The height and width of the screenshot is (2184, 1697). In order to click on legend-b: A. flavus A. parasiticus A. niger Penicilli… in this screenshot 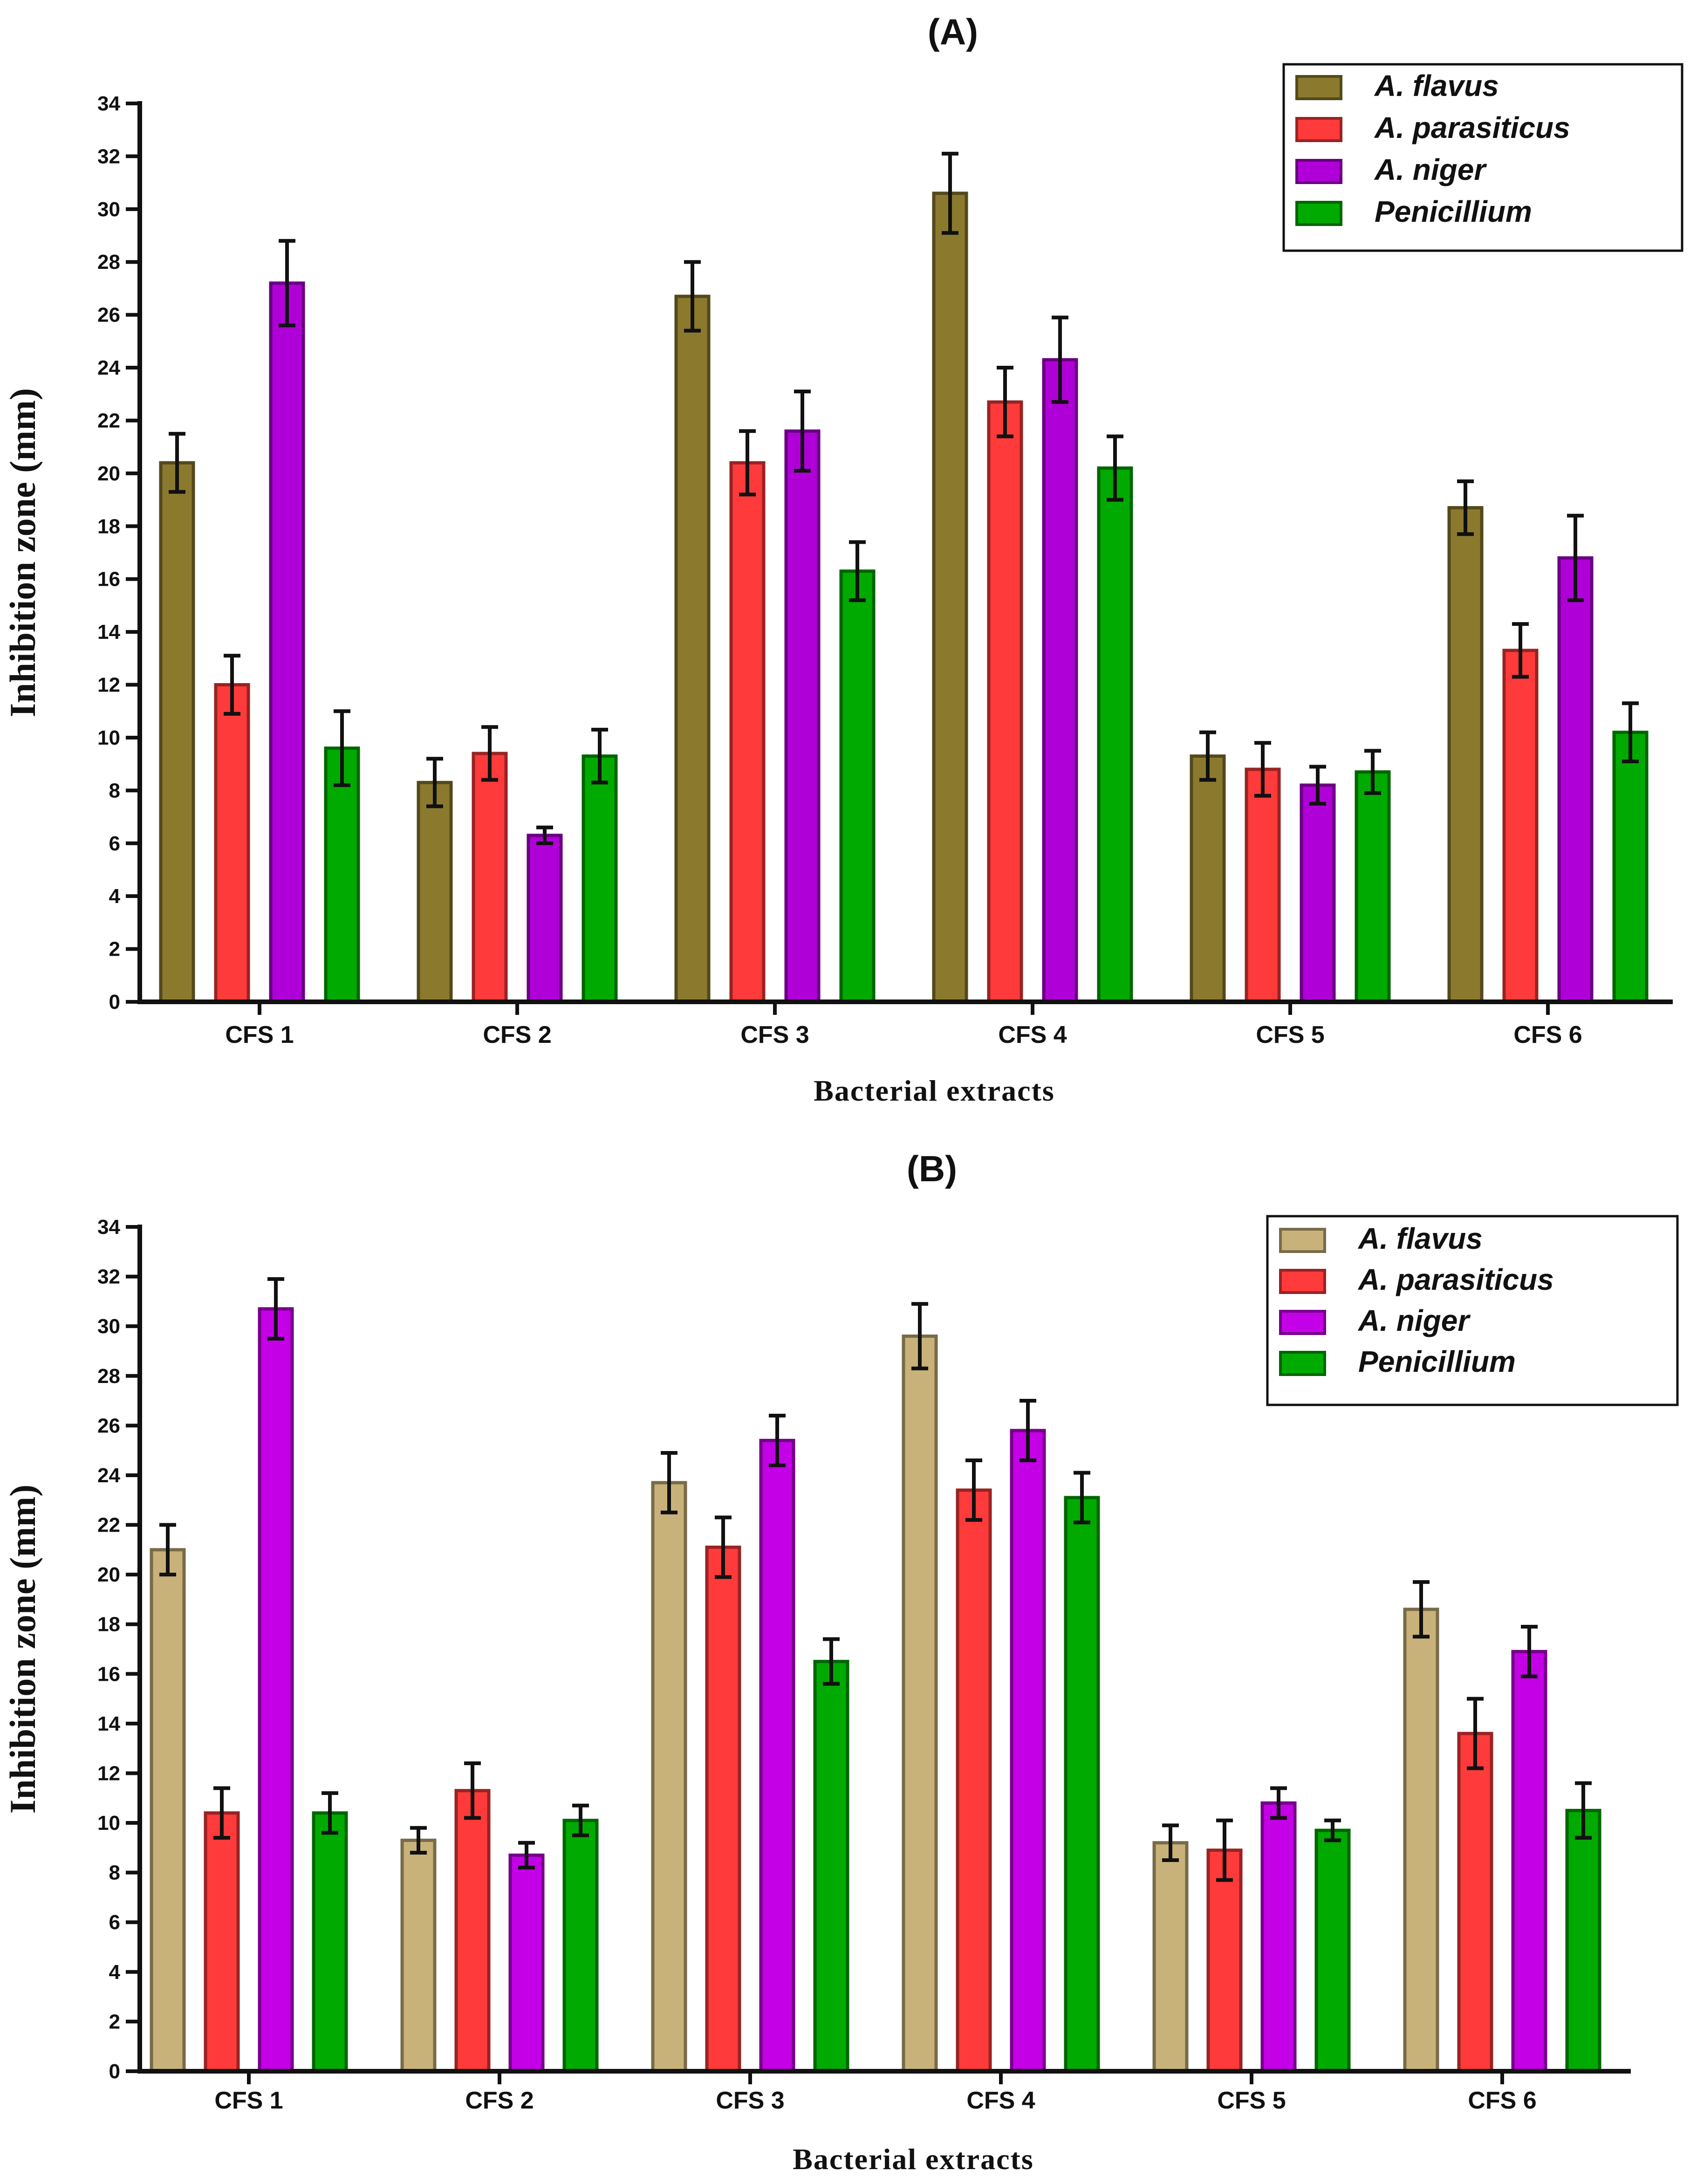, I will do `click(1472, 1310)`.